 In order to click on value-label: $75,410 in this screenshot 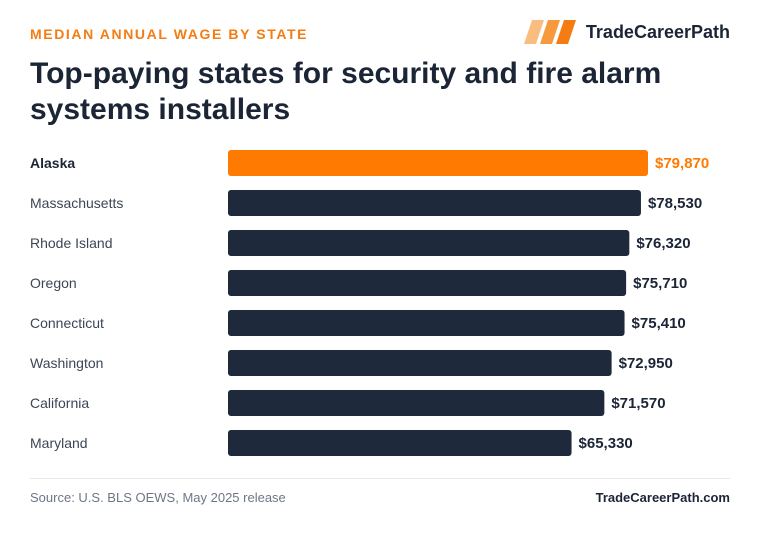, I will do `click(659, 323)`.